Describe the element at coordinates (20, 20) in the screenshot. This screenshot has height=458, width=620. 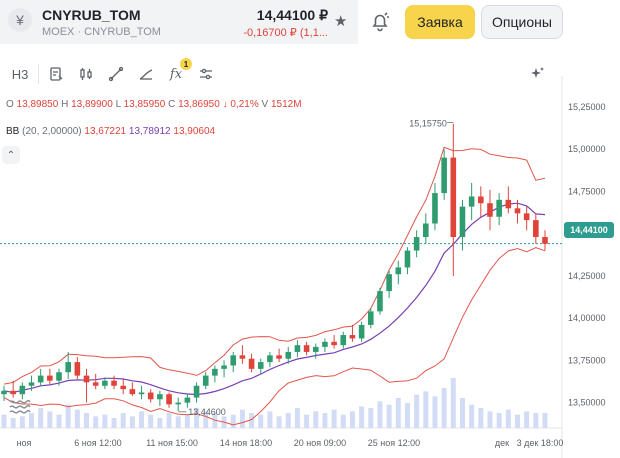
I see `currency-icon: ¥` at that location.